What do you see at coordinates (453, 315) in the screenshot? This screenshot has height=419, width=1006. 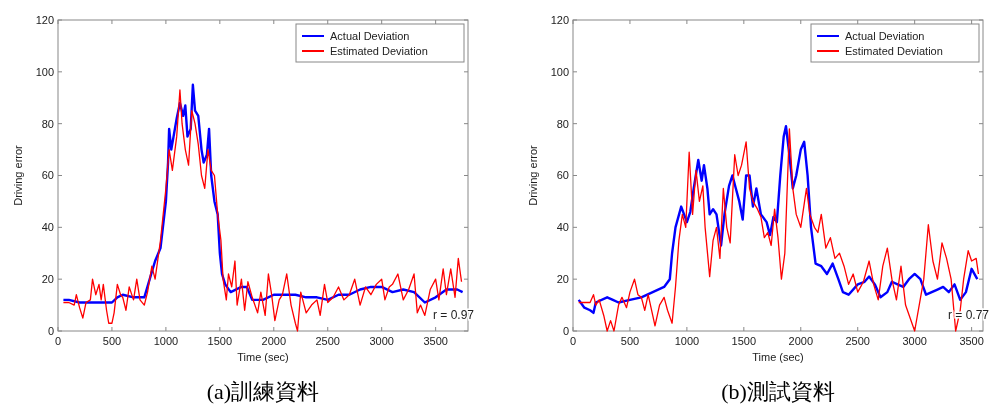 I see `annotation: r = 0.97` at bounding box center [453, 315].